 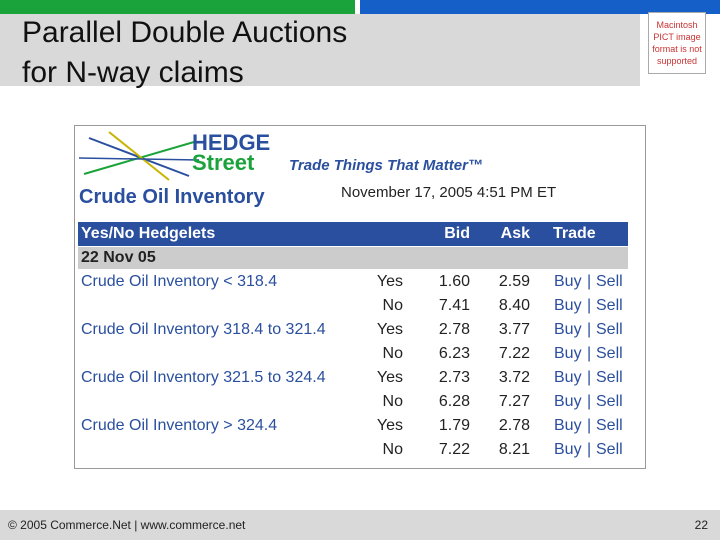 What do you see at coordinates (454, 329) in the screenshot?
I see `bid: 2.78` at bounding box center [454, 329].